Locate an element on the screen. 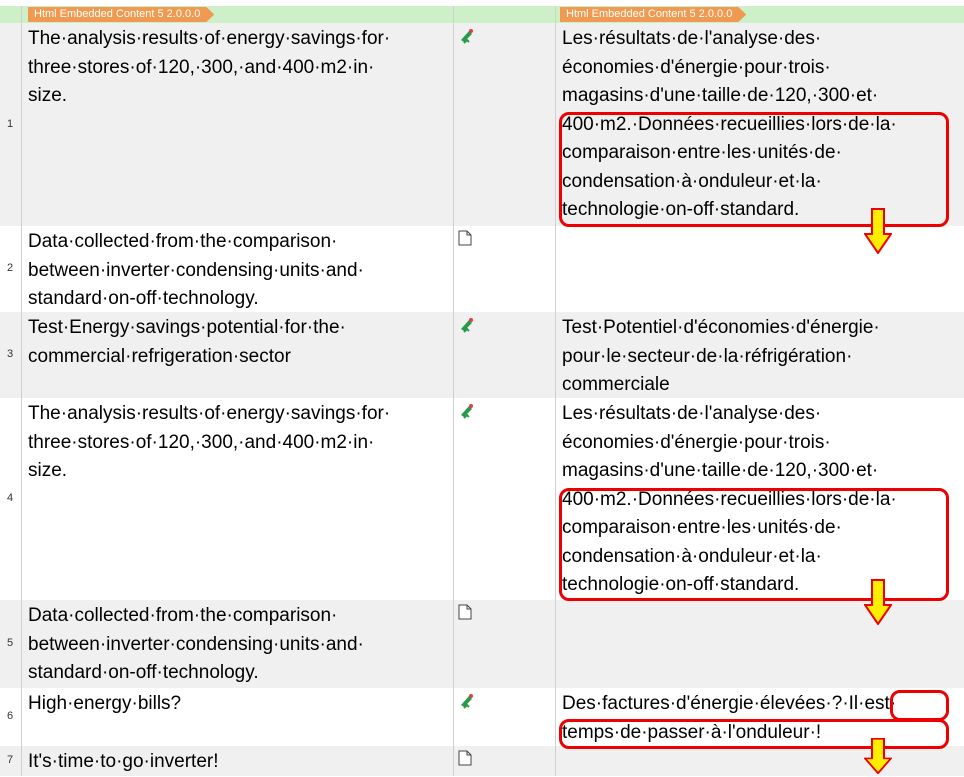 The width and height of the screenshot is (964, 777). source-text: It's·time·to·go·inverter! is located at coordinates (123, 762).